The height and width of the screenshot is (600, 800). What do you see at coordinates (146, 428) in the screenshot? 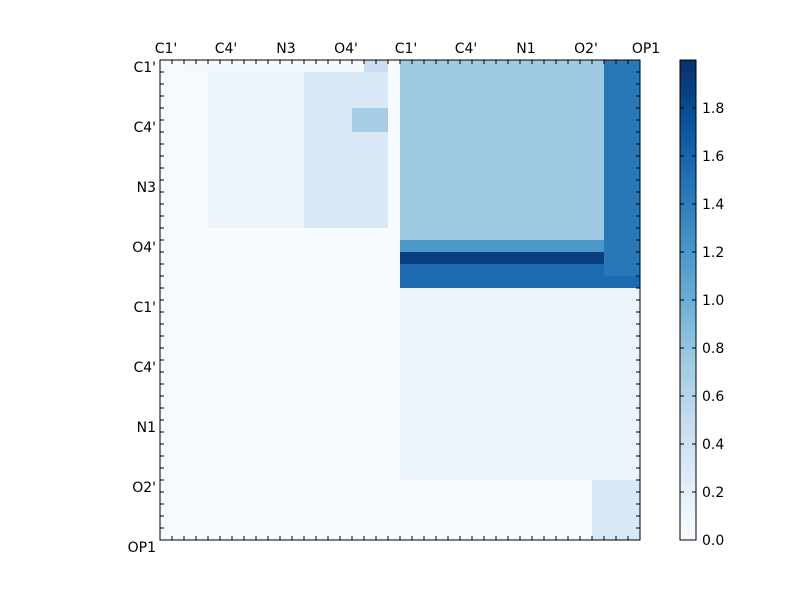
I see `y-tick-label: N1` at bounding box center [146, 428].